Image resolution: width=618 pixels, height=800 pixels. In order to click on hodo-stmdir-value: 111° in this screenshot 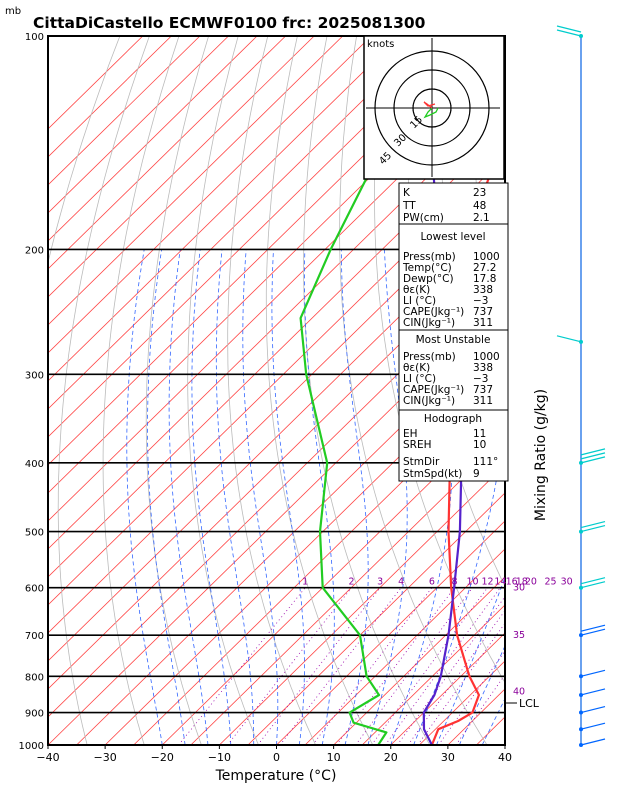, I will do `click(485, 462)`.